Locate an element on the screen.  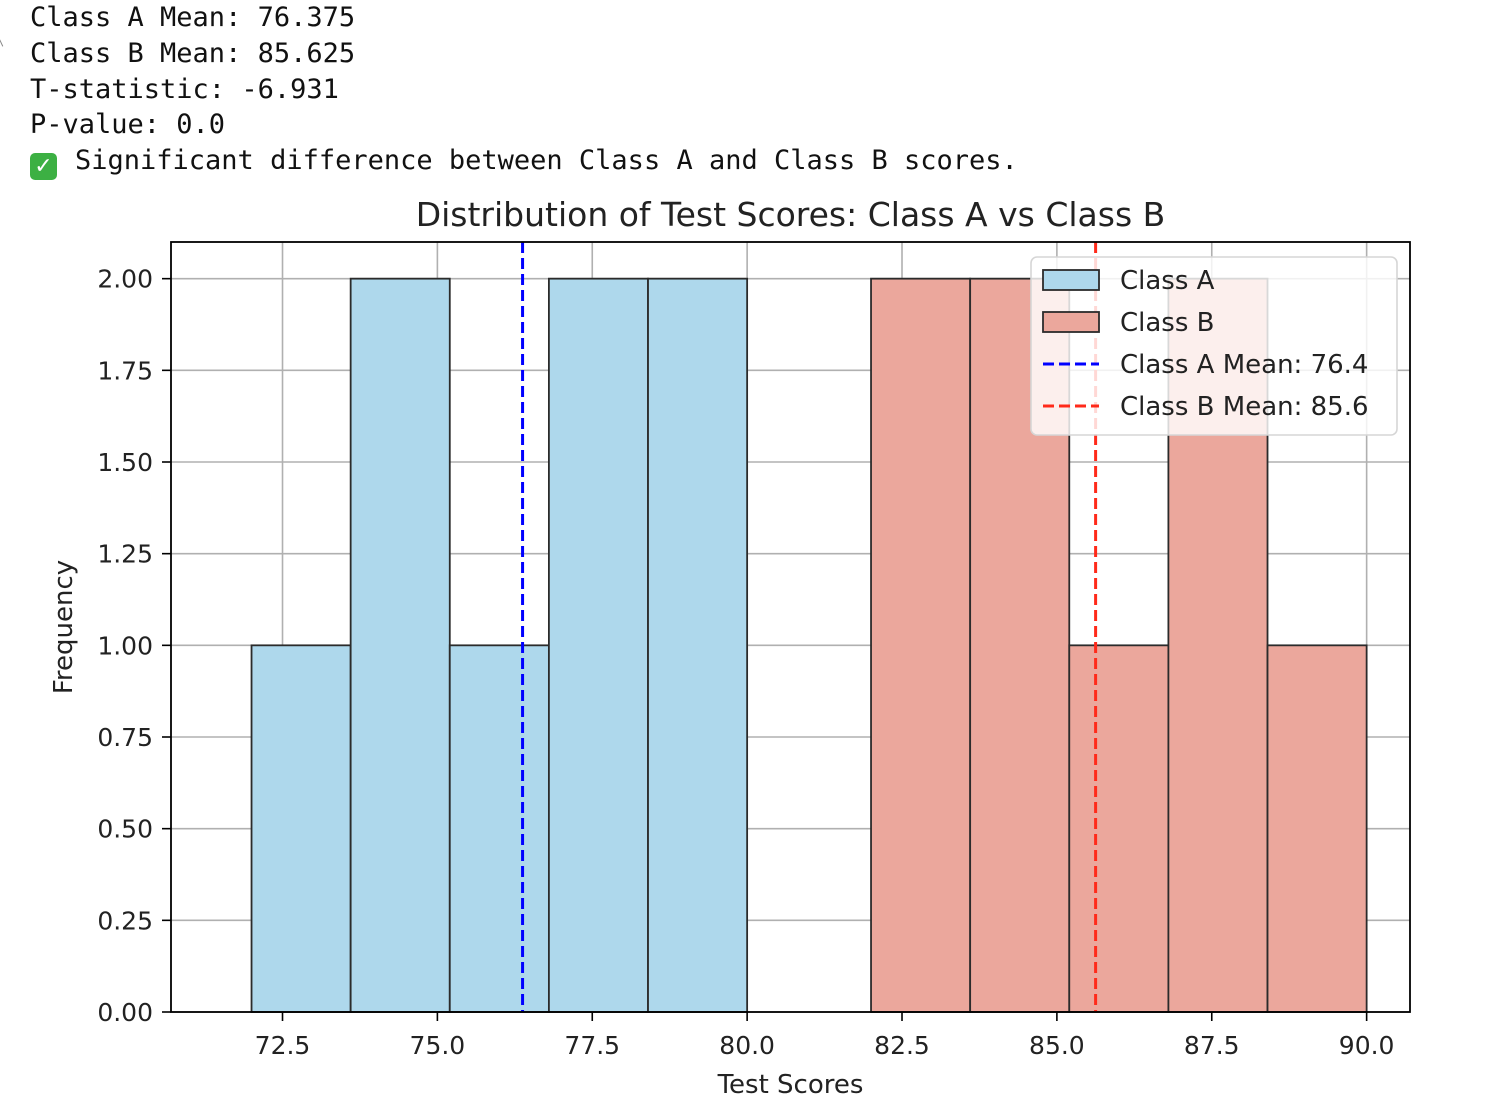
x-tick-label: 75.0 is located at coordinates (438, 1045).